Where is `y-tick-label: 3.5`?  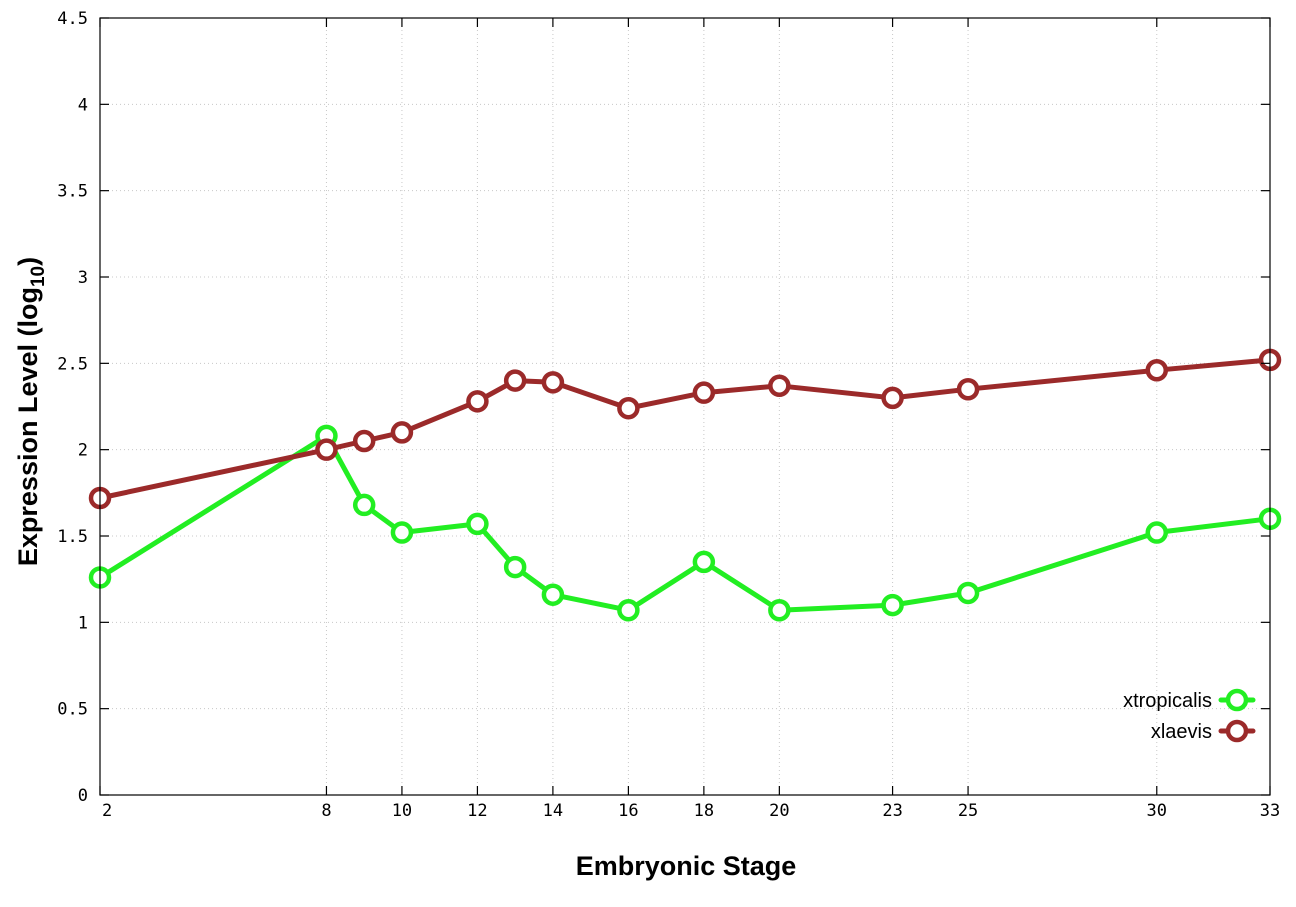 y-tick-label: 3.5 is located at coordinates (72, 192).